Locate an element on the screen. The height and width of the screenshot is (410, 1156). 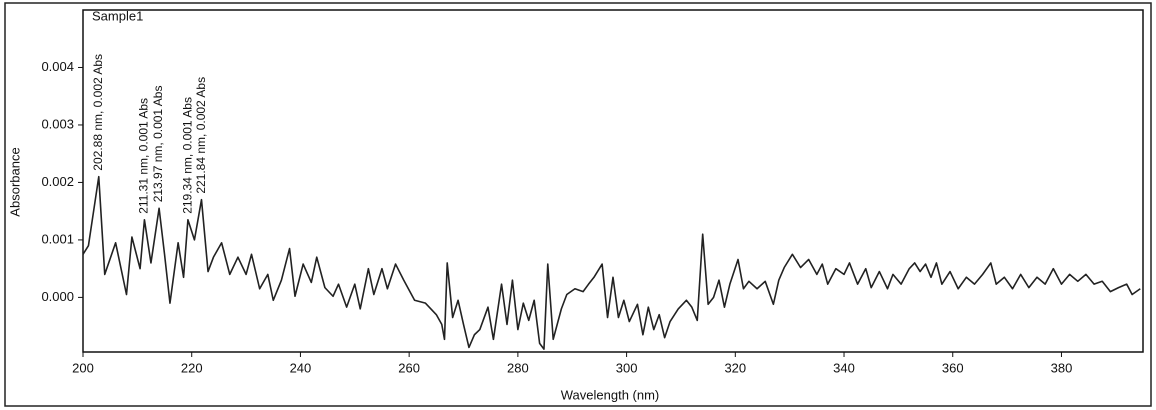
peak-annotation: 202.88 nm, 0.002 Abs is located at coordinates (98, 112).